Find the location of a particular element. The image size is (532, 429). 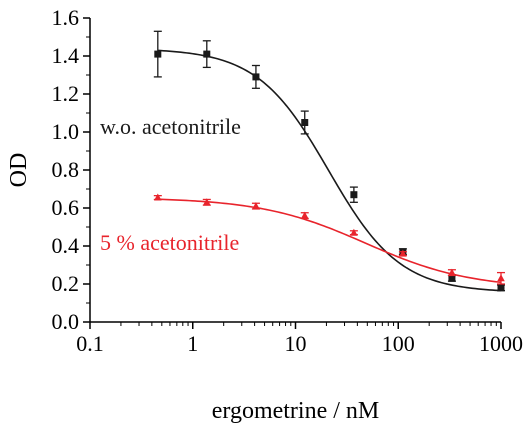

y-tick-label: 0.2 is located at coordinates (66, 283).